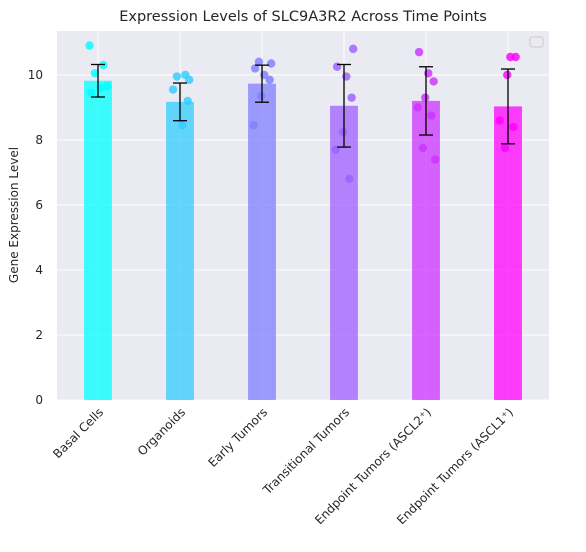  What do you see at coordinates (39, 335) in the screenshot?
I see `y-tick-label: 2` at bounding box center [39, 335].